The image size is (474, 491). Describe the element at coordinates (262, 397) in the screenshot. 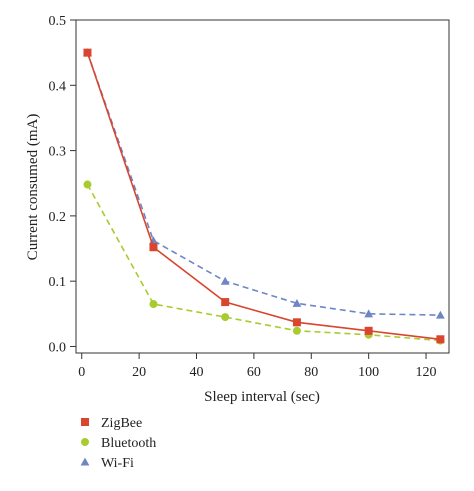

I see `x-axis-label: Sleep interval (sec)` at that location.